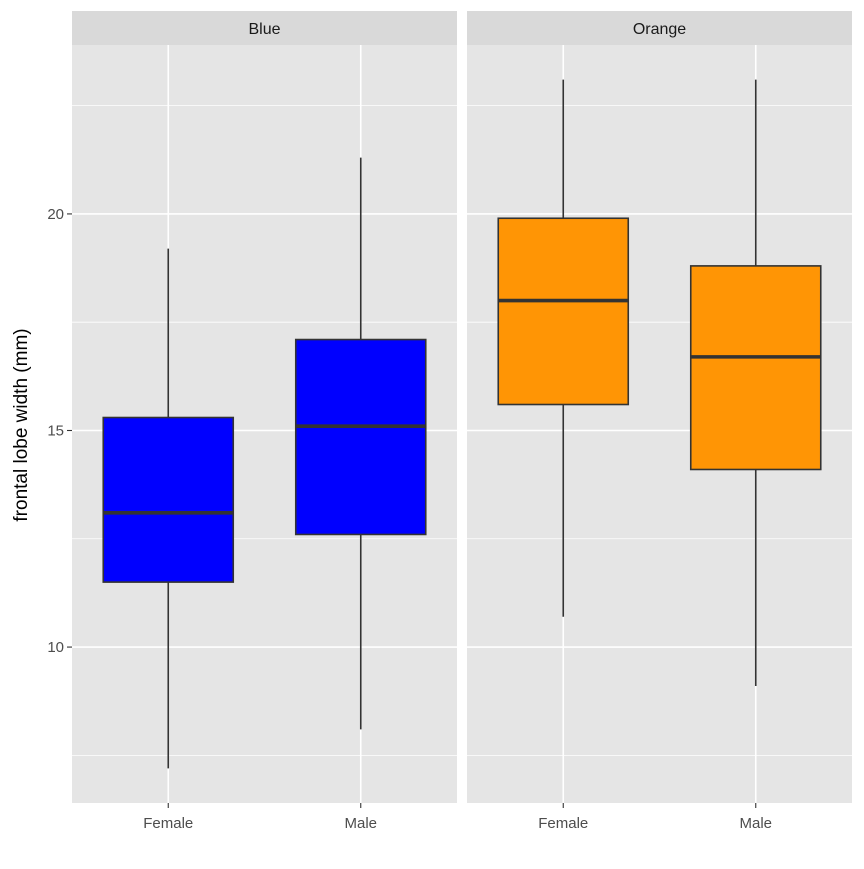 The height and width of the screenshot is (869, 864). Describe the element at coordinates (55, 430) in the screenshot. I see `y-tick-label-15: 15` at that location.